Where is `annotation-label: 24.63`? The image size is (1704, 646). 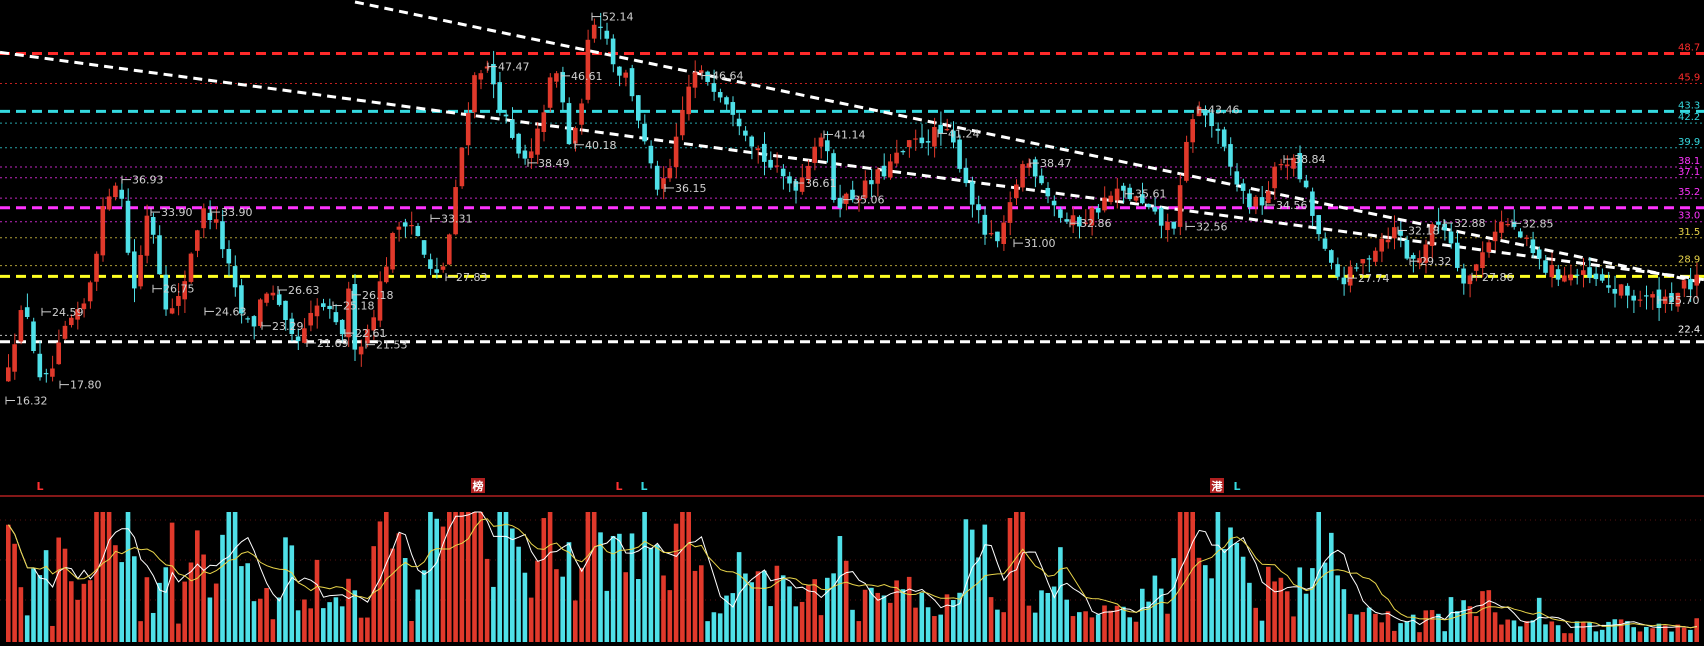 annotation-label: 24.63 is located at coordinates (231, 311).